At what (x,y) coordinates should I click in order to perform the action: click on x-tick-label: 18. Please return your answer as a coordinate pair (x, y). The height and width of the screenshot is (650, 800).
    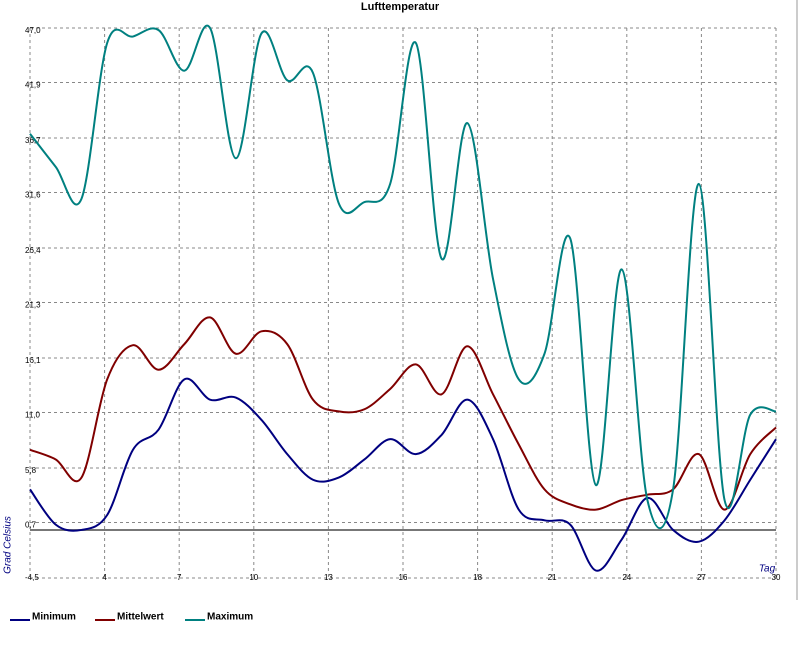
    Looking at the image, I should click on (477, 577).